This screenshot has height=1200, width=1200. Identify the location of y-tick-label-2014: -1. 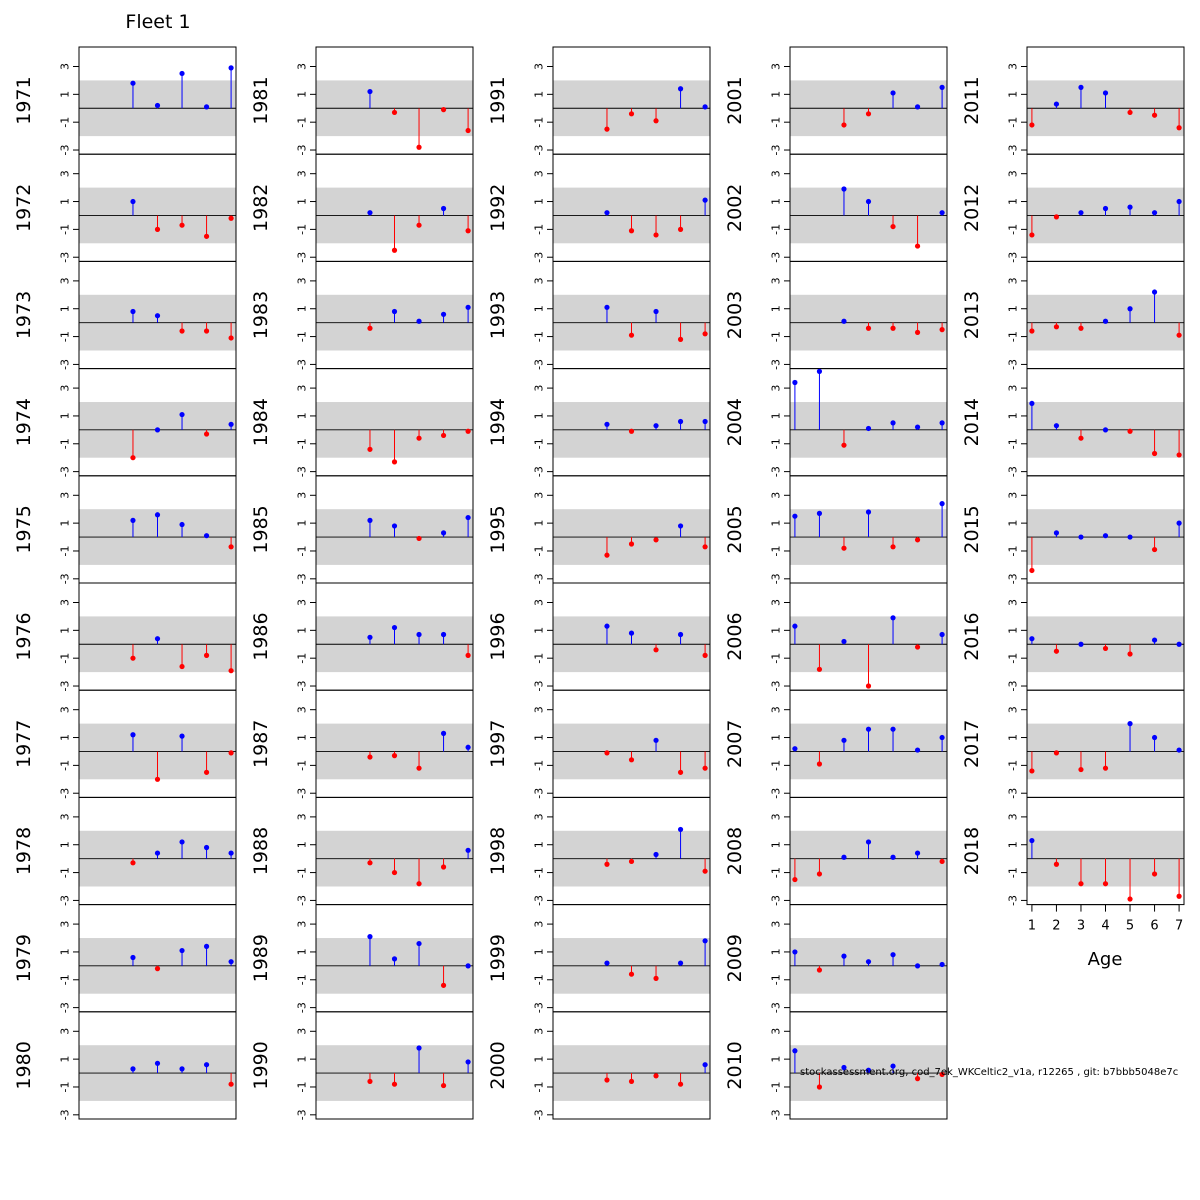
(1013, 443).